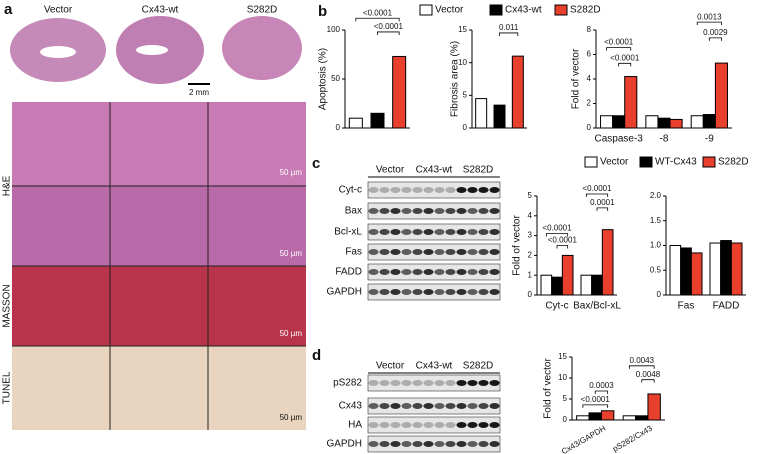  Describe the element at coordinates (160, 10) in the screenshot. I see `group-label: Cx43-wt` at that location.